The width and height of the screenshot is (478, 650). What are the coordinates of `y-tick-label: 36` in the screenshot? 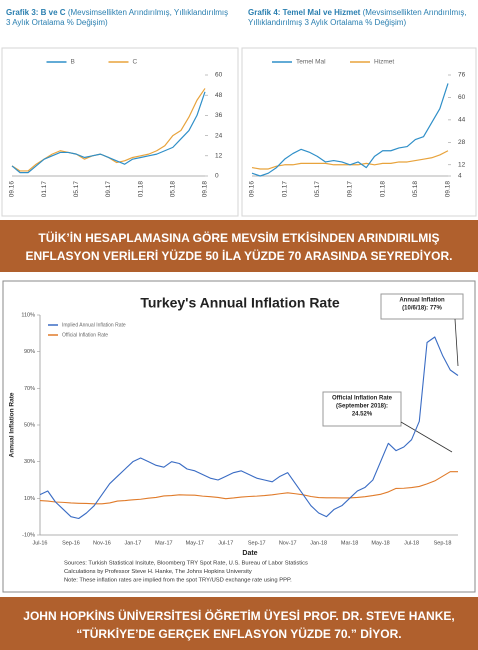 It's located at (219, 115).